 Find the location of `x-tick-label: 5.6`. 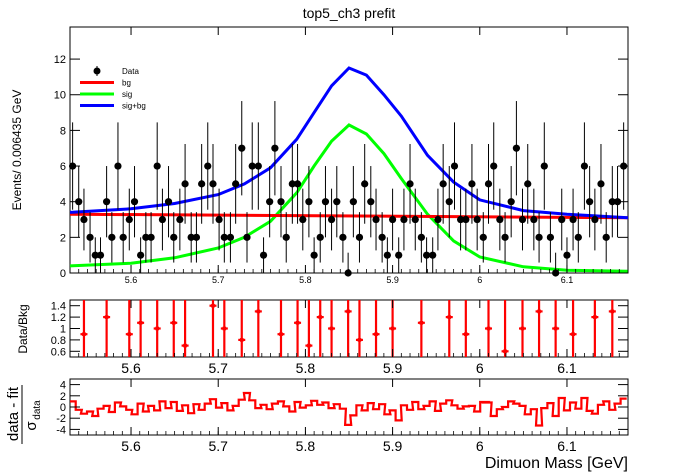

x-tick-label: 5.6 is located at coordinates (131, 446).